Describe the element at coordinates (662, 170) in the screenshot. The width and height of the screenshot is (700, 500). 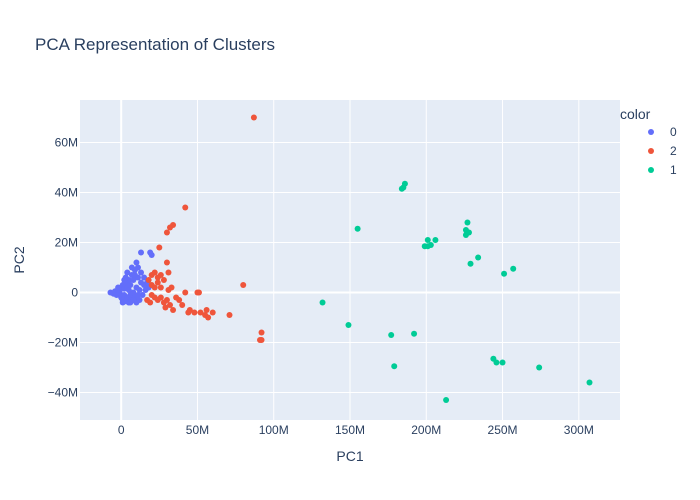
I see `legend-item-1: 1` at that location.